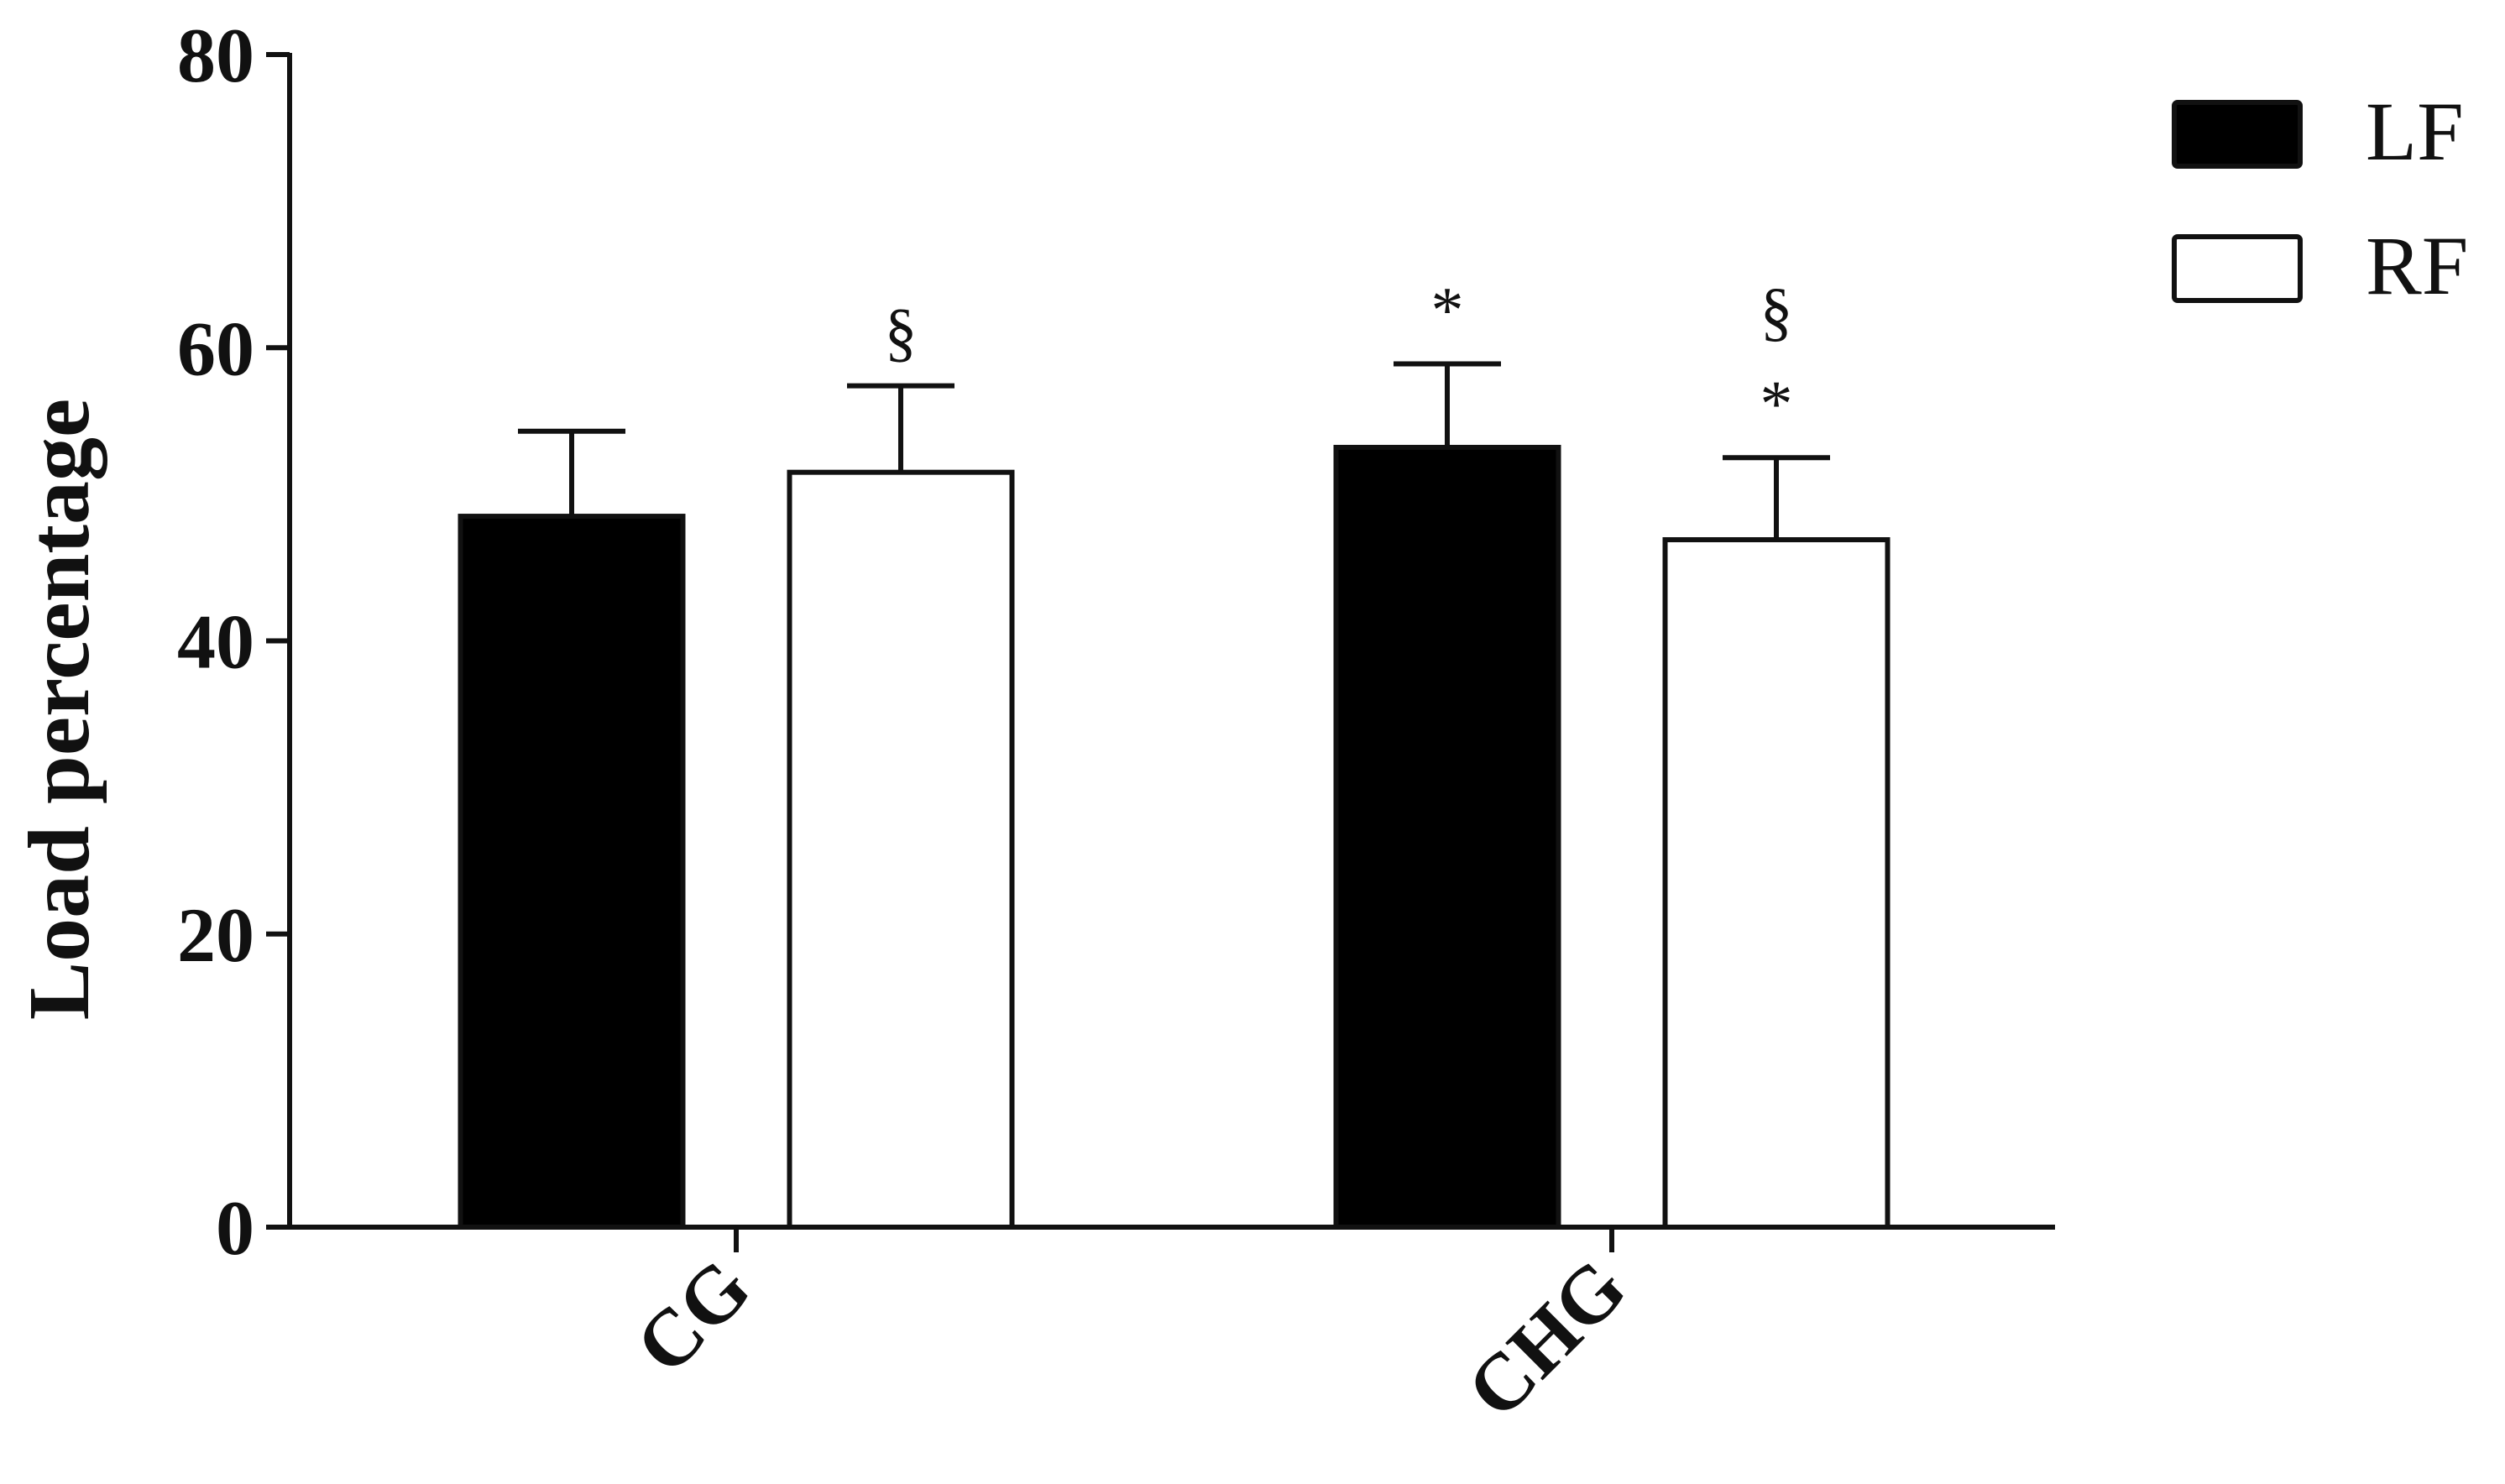 Image resolution: width=2505 pixels, height=1484 pixels. What do you see at coordinates (235, 1228) in the screenshot?
I see `y-tick-label: 0` at bounding box center [235, 1228].